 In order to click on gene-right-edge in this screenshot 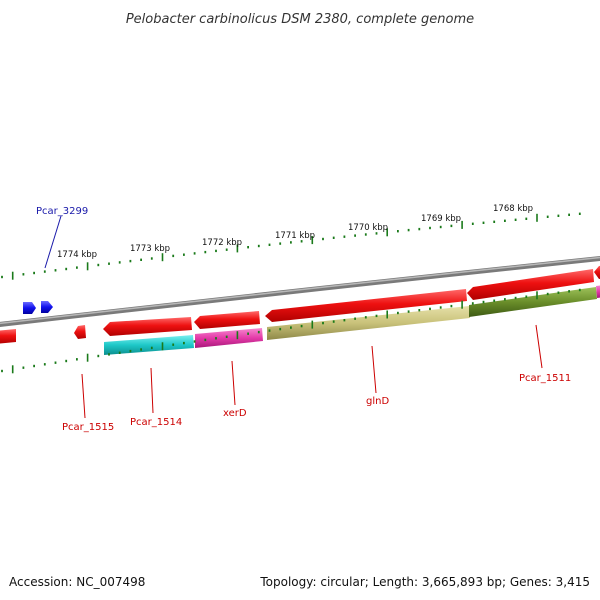, I will do `click(597, 272)`.